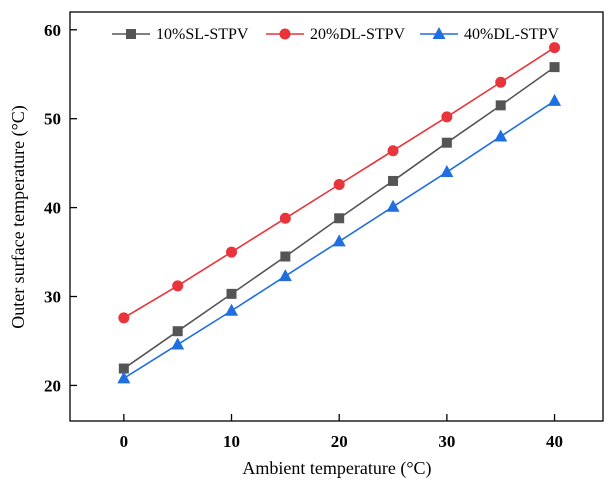 The width and height of the screenshot is (608, 484). I want to click on legend-label: 20%DL-STPV, so click(358, 34).